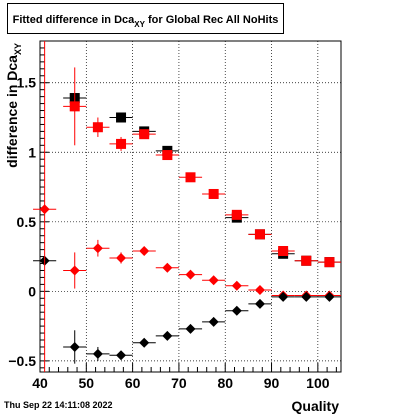 This screenshot has width=400, height=414. I want to click on footer-date: Thu Sep 22 14:11:08 2022, so click(58, 405).